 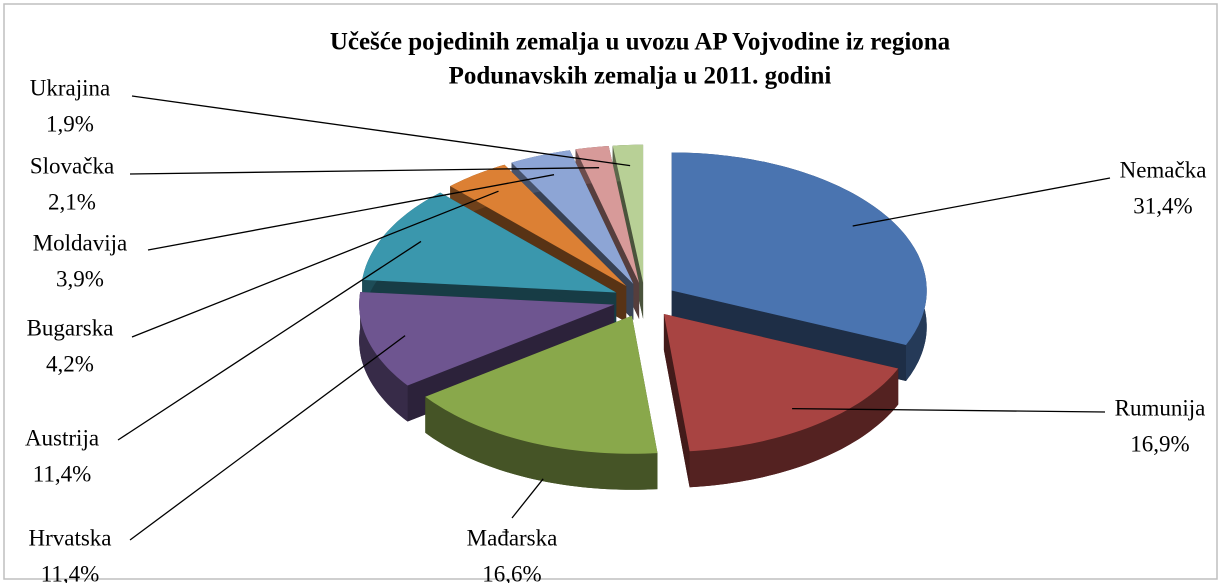 What do you see at coordinates (72, 201) in the screenshot?
I see `value-label: 2,1%` at bounding box center [72, 201].